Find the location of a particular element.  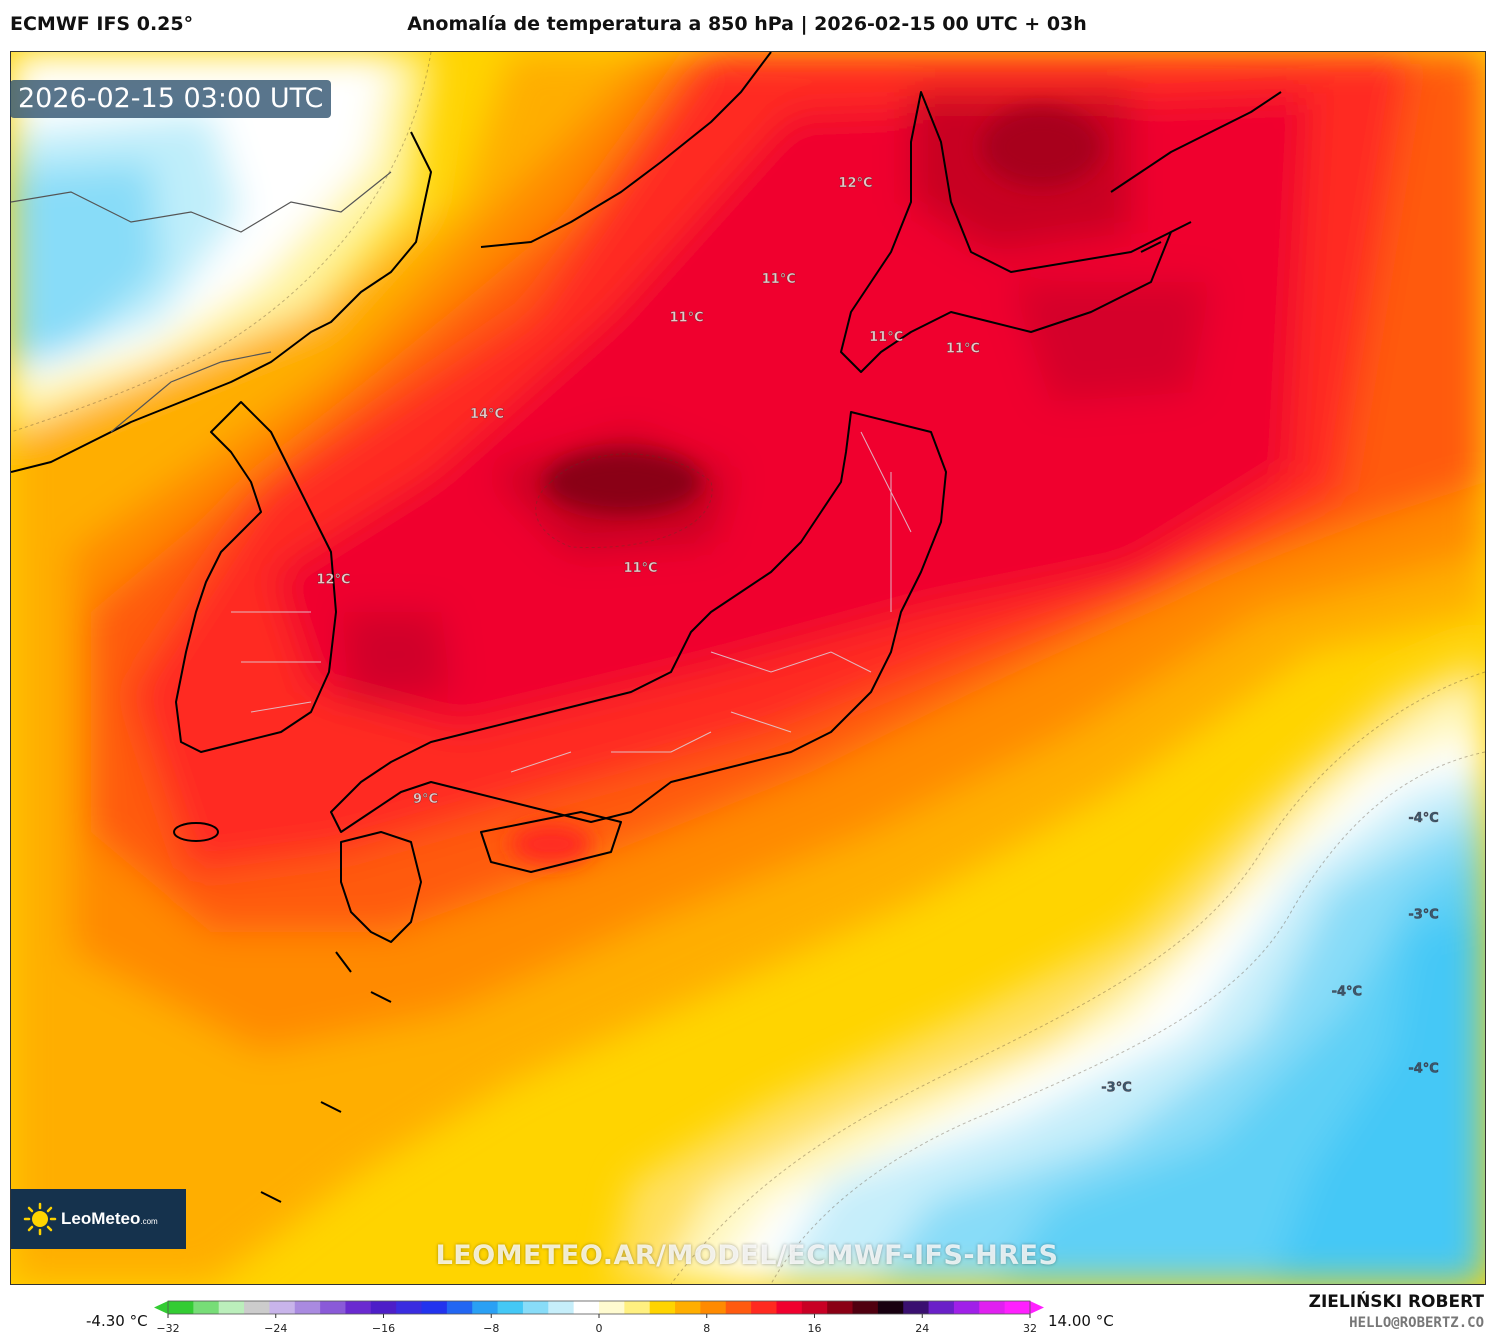

author-email: HELLO@ROBERTZ.CO is located at coordinates (1416, 1323).